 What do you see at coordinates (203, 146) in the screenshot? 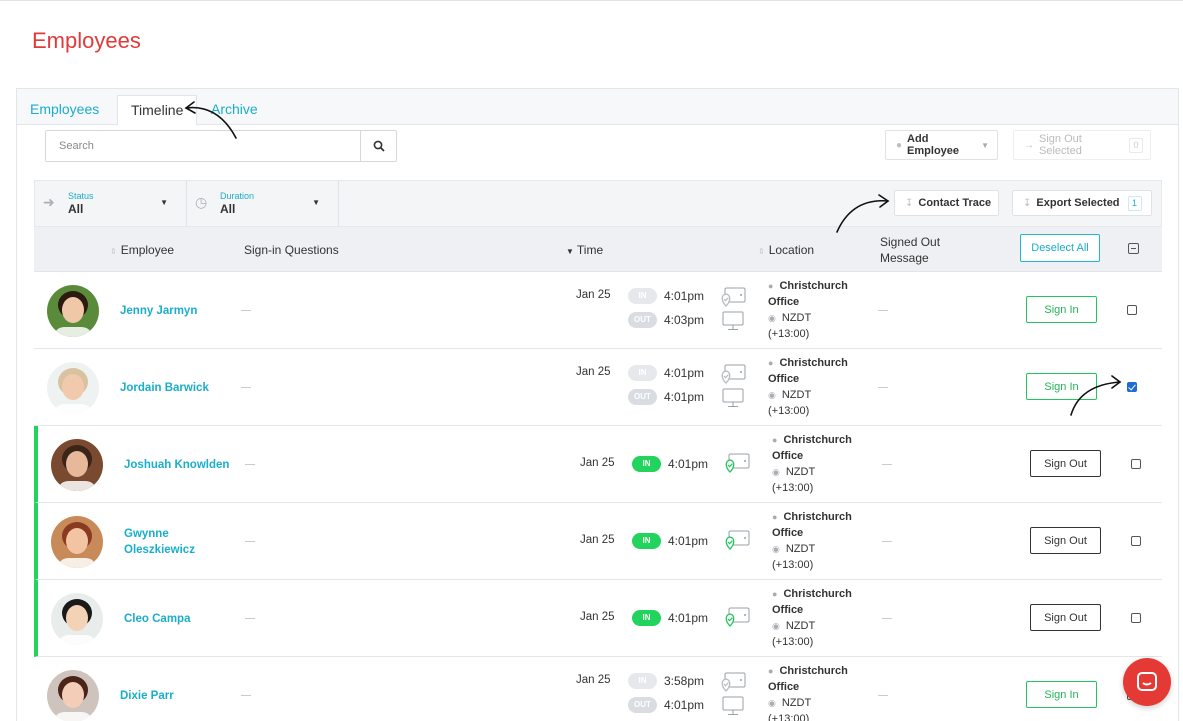
I see `search-input` at bounding box center [203, 146].